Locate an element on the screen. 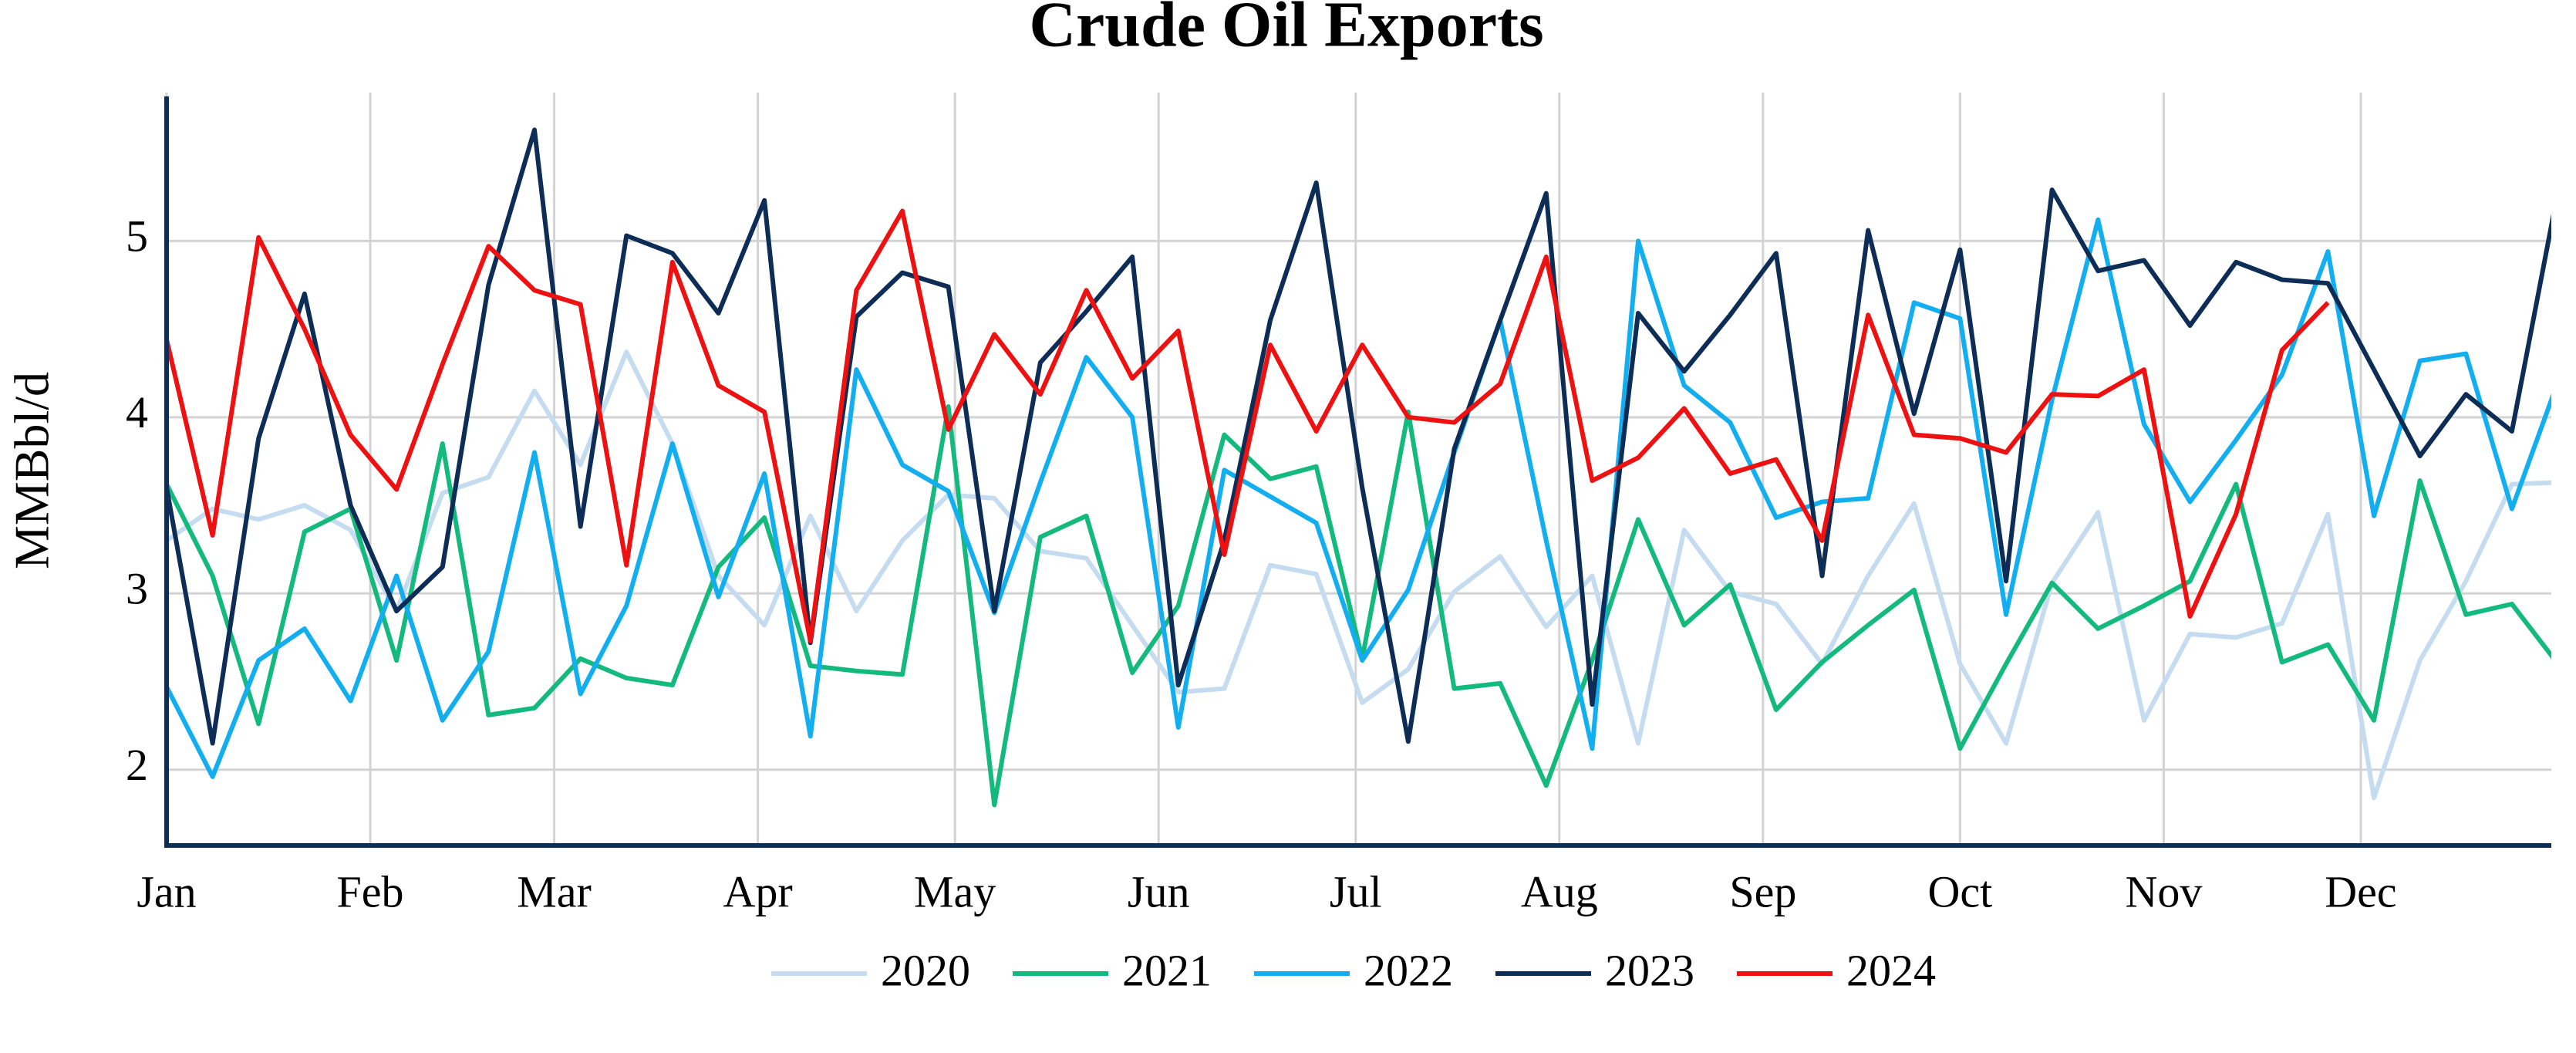 The height and width of the screenshot is (1053, 2576). x-tick-label: Jun is located at coordinates (1159, 891).